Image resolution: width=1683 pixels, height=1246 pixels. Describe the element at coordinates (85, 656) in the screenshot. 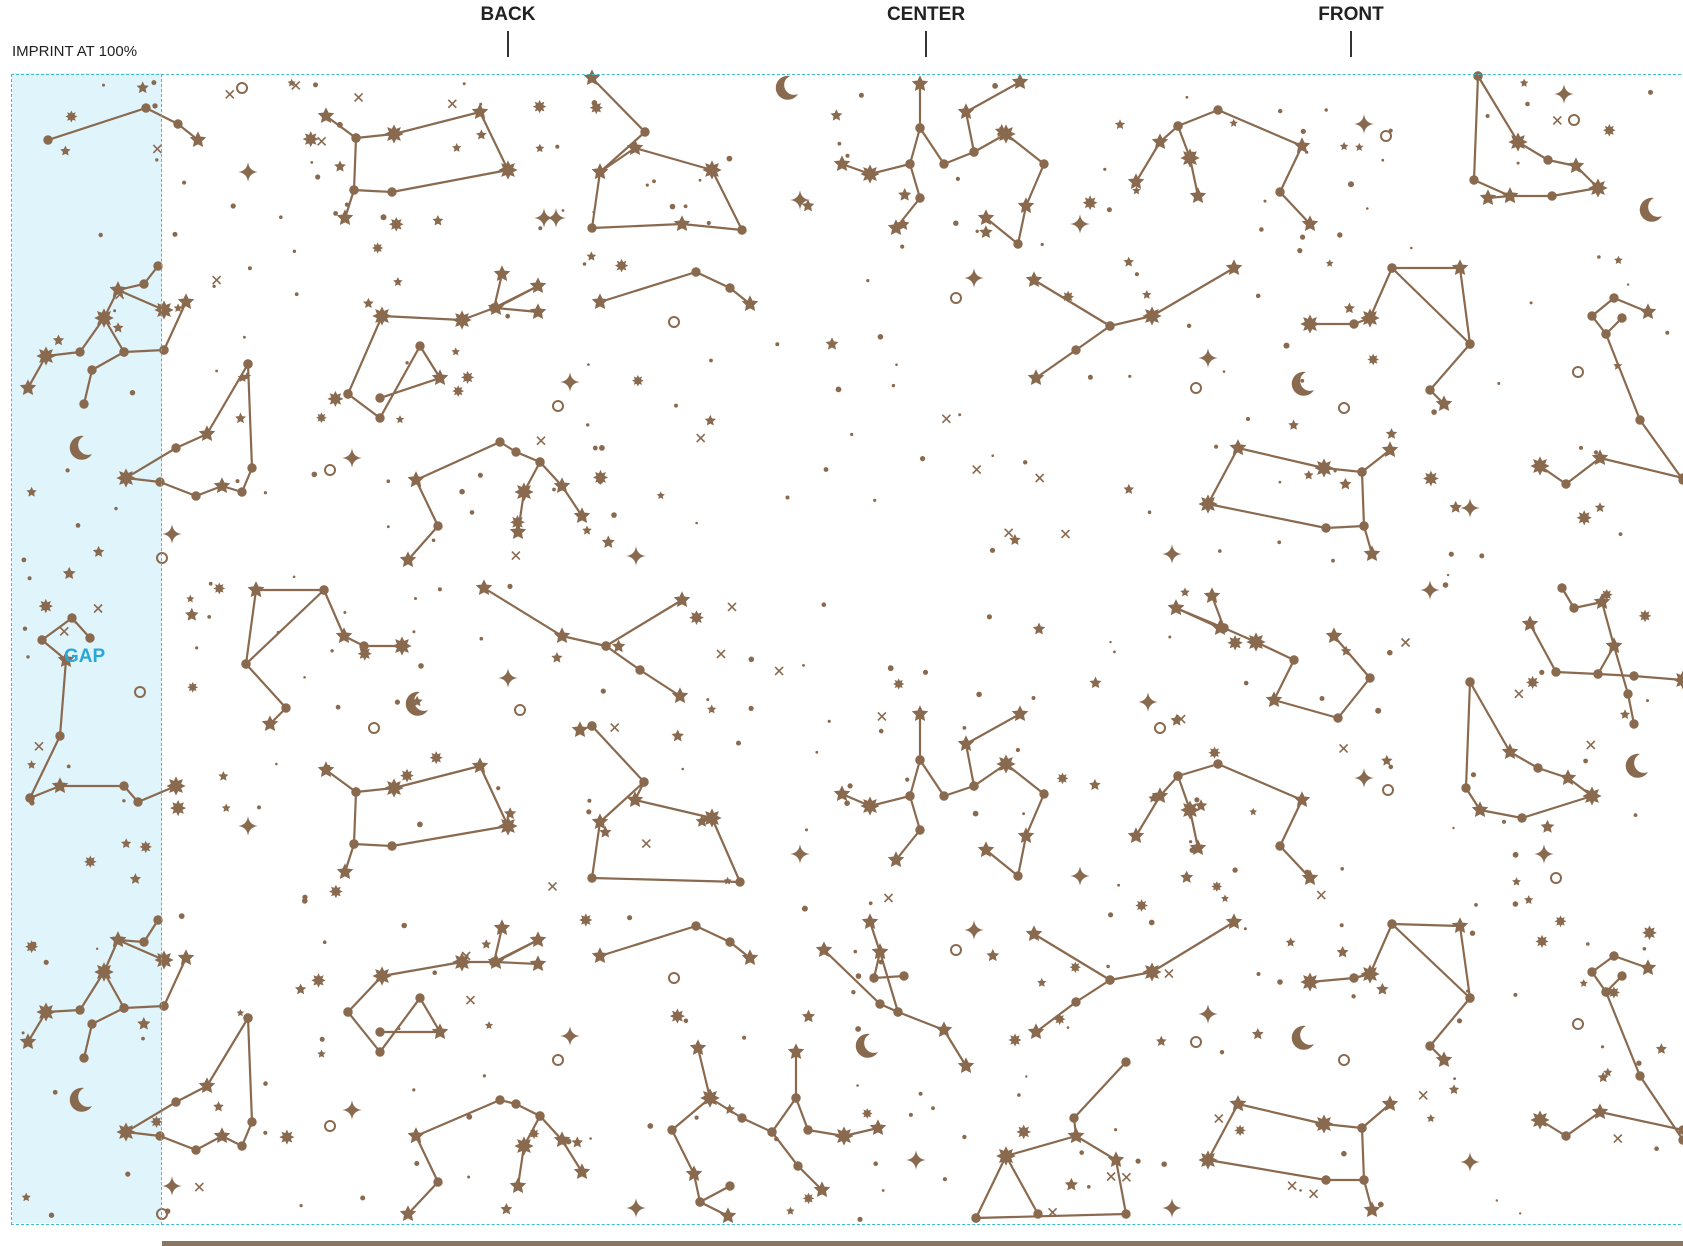

I see `gap-label: GAP` at that location.